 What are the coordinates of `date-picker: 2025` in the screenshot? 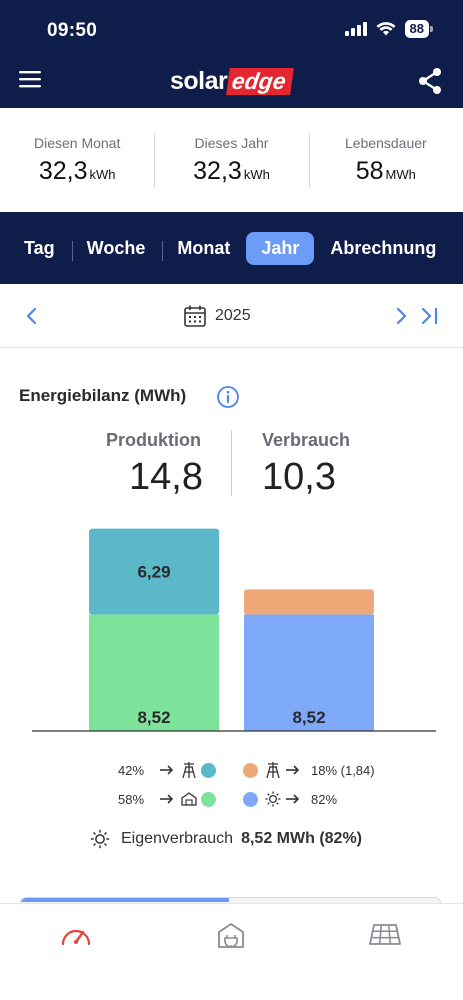 It's located at (217, 316).